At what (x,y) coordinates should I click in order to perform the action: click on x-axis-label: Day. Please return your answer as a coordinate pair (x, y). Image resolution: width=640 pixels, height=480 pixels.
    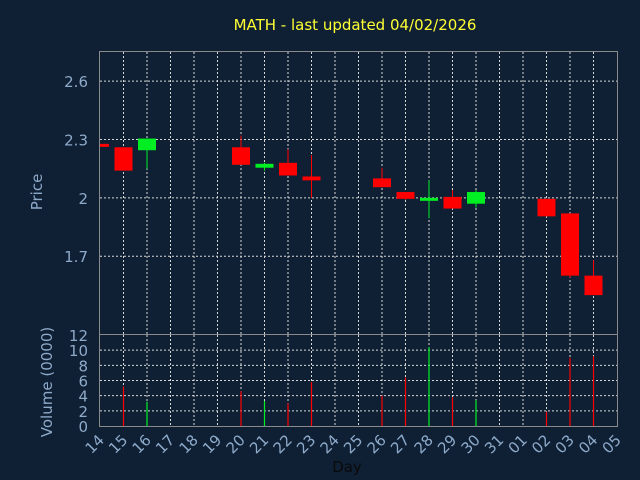
    Looking at the image, I should click on (347, 467).